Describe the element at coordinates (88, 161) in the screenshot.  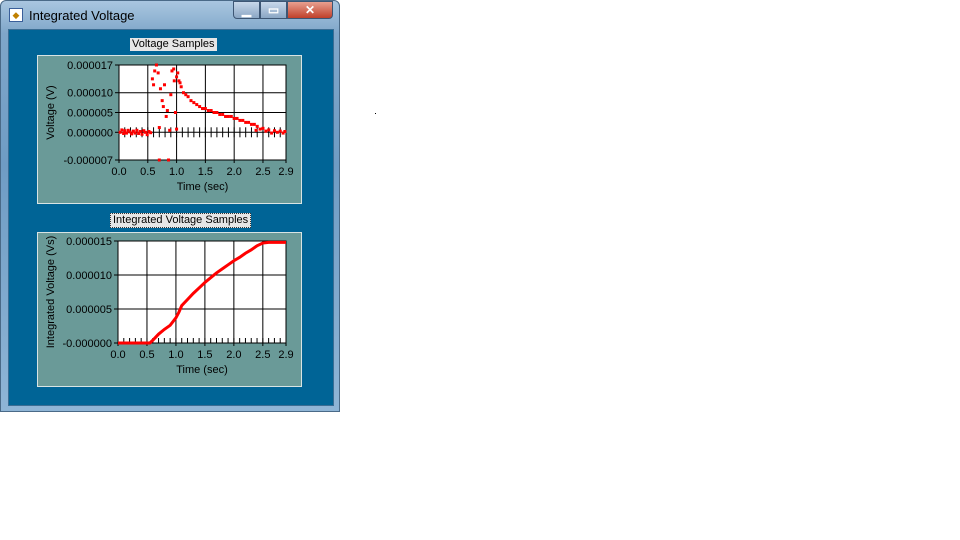
I see `y-tick-label: -0.000007` at that location.